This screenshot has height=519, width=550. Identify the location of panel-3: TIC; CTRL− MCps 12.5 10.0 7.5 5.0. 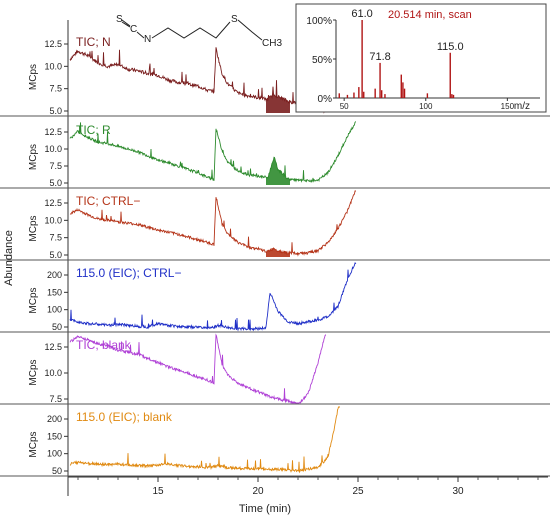
(275, 225).